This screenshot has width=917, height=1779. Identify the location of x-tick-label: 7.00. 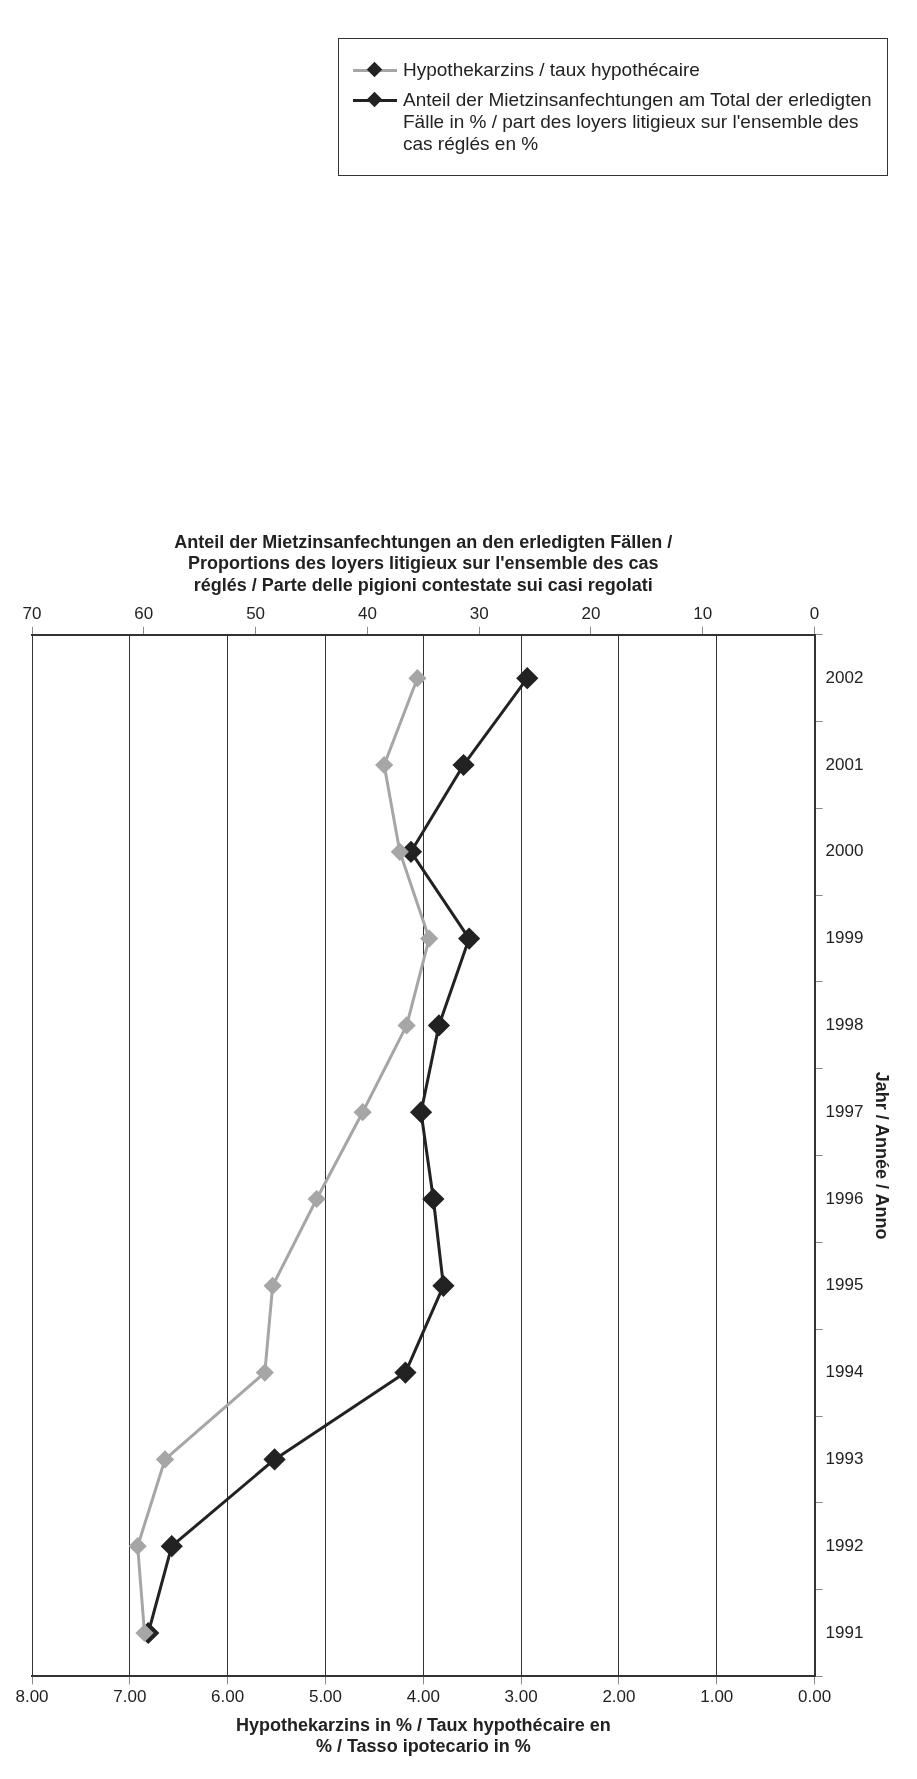
(130, 1697).